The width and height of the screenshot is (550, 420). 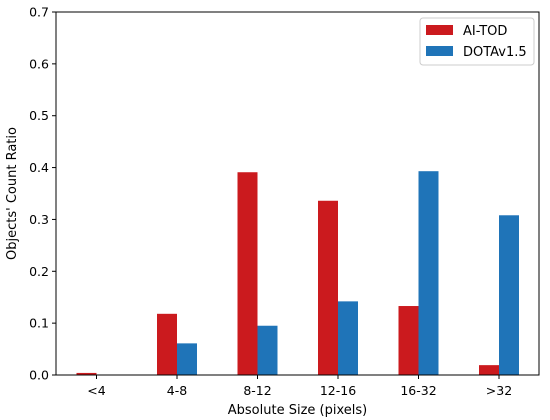 What do you see at coordinates (39, 63) in the screenshot?
I see `y-tick-label: 0.6` at bounding box center [39, 63].